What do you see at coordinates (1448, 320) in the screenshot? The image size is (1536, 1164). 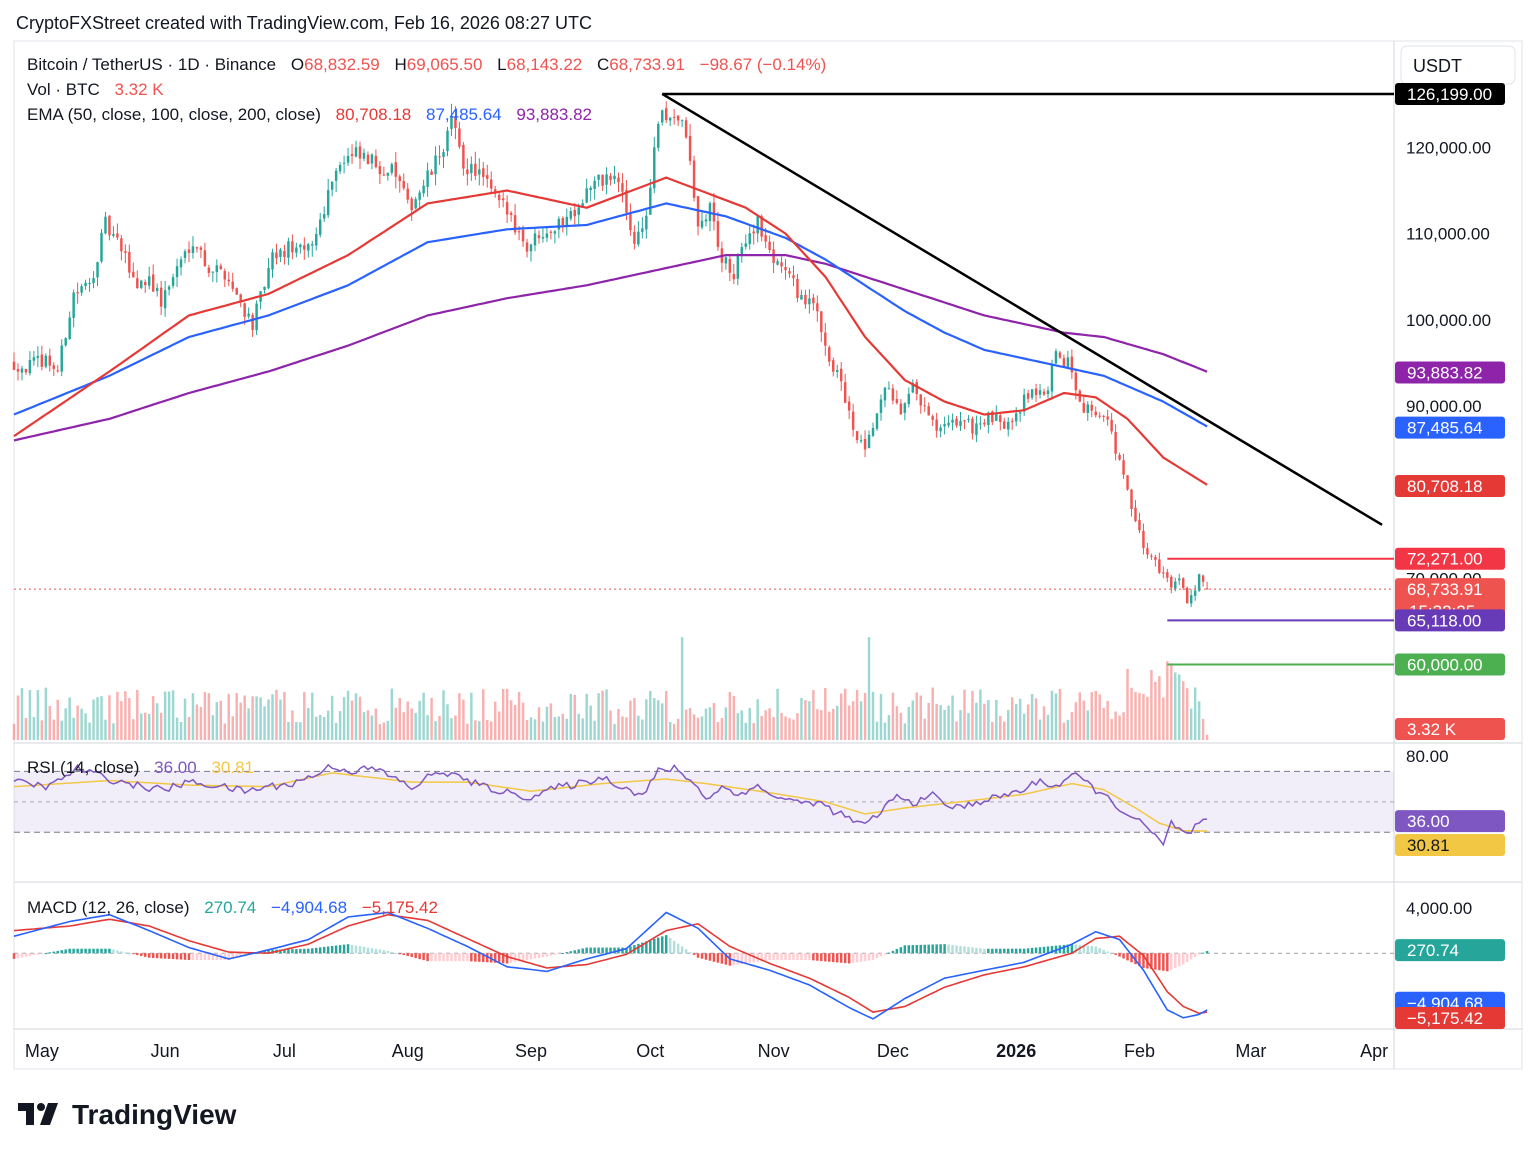 I see `price-axis-tick: 100,000.00` at bounding box center [1448, 320].